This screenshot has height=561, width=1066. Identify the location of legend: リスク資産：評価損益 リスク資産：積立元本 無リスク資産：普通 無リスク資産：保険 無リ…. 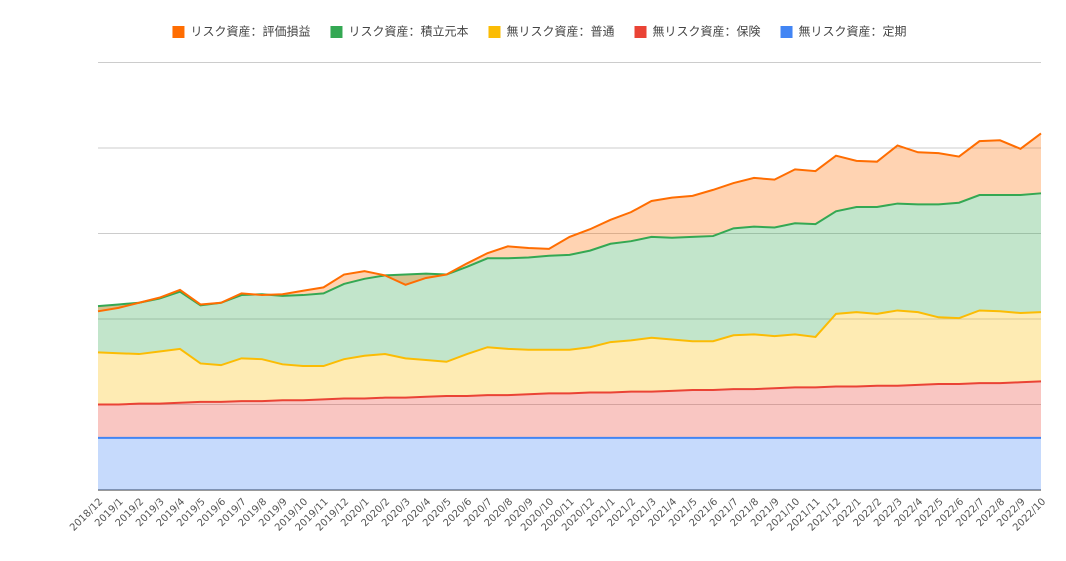
(539, 31).